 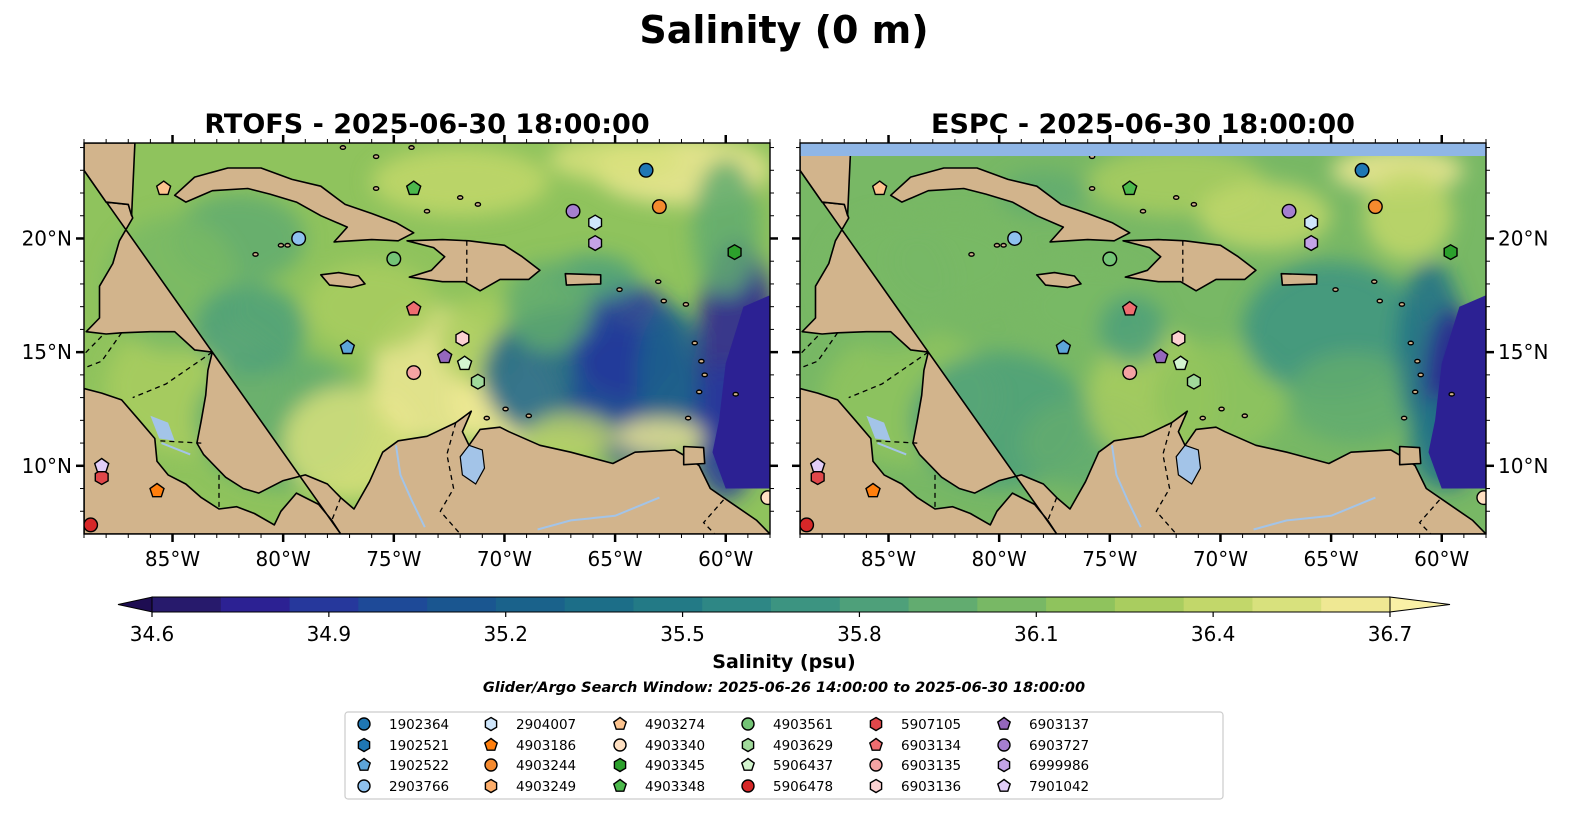 What do you see at coordinates (403, 725) in the screenshot?
I see `legend-item-1902364: 1902364` at bounding box center [403, 725].